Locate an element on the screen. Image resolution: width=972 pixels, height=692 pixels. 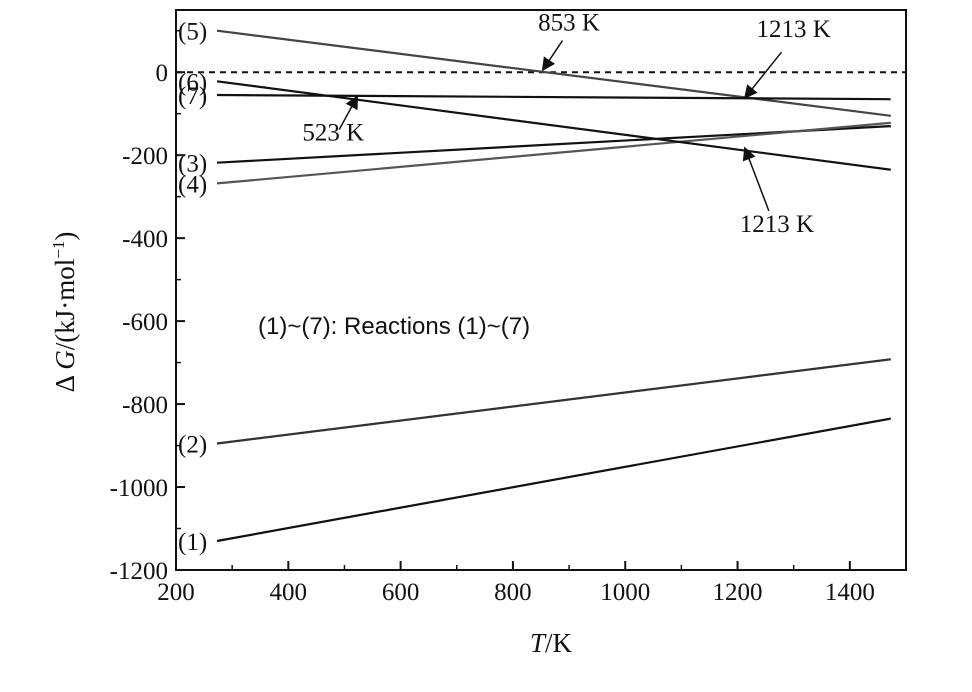
series-label-3: (3) is located at coordinates (192, 164).